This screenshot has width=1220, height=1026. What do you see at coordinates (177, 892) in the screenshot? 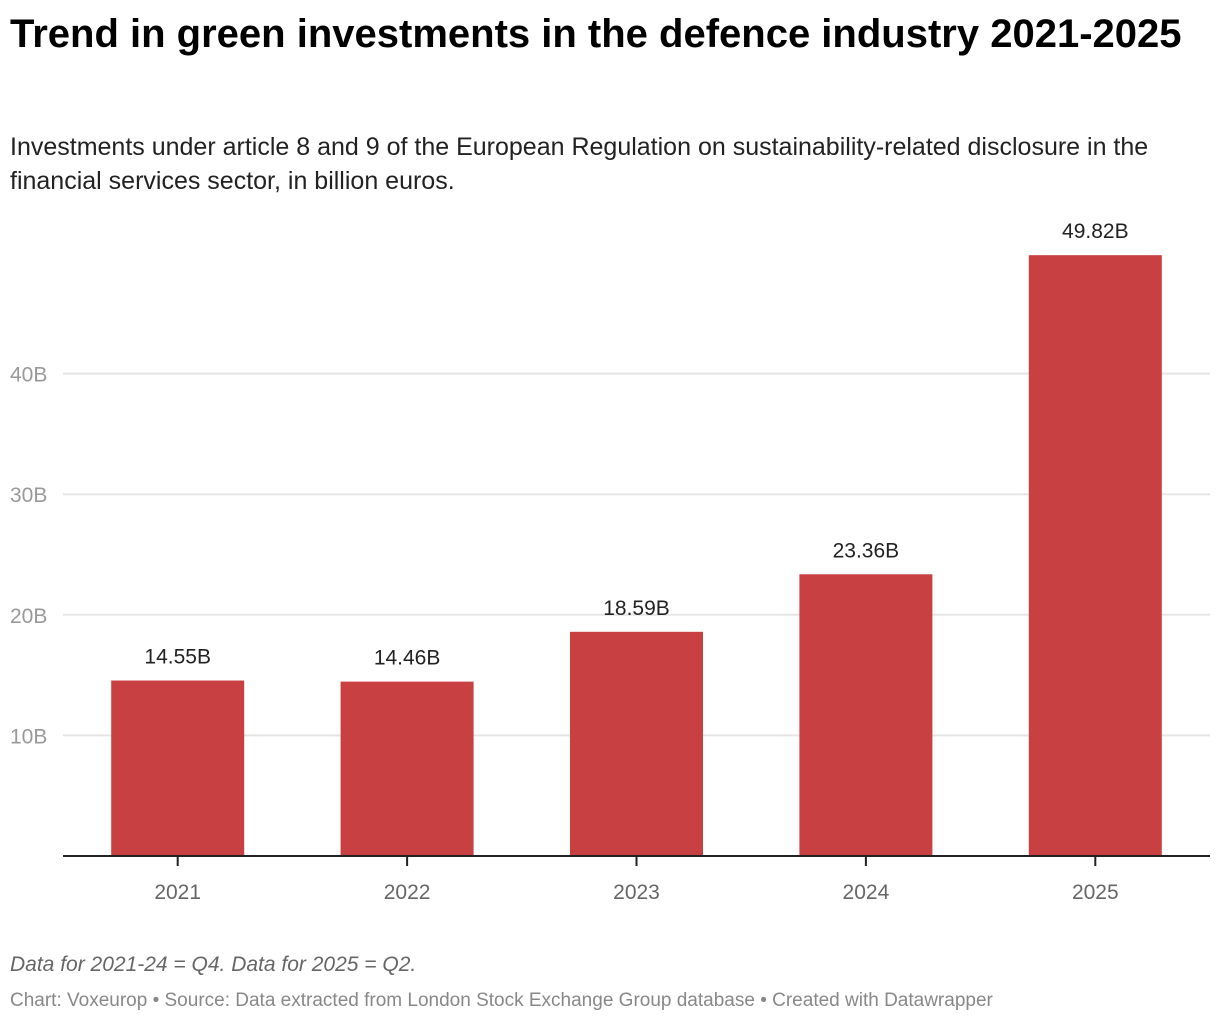
I see `x-tick-label: 2021` at bounding box center [177, 892].